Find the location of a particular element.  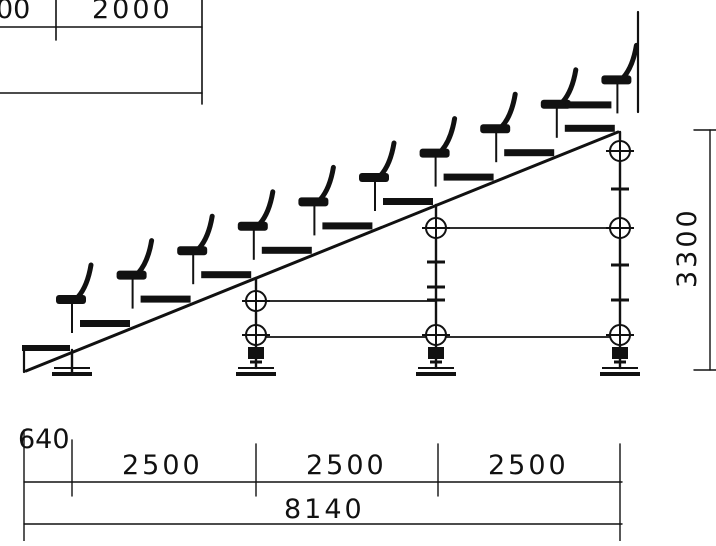

span-1-label: 2500 is located at coordinates (162, 465).